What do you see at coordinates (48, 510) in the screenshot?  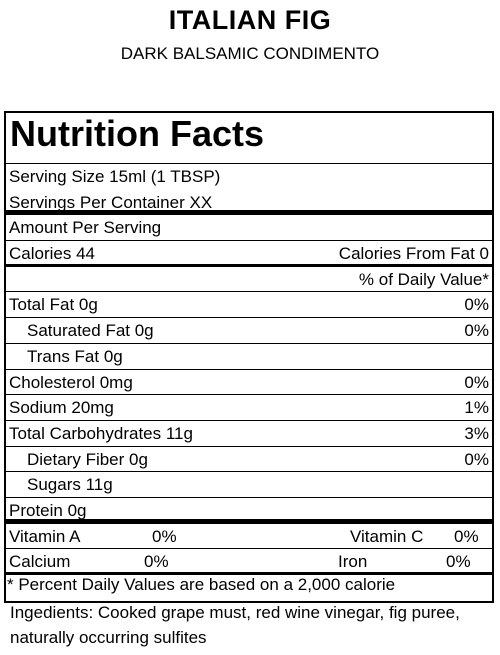 I see `nutrient-name: Protein 0g` at bounding box center [48, 510].